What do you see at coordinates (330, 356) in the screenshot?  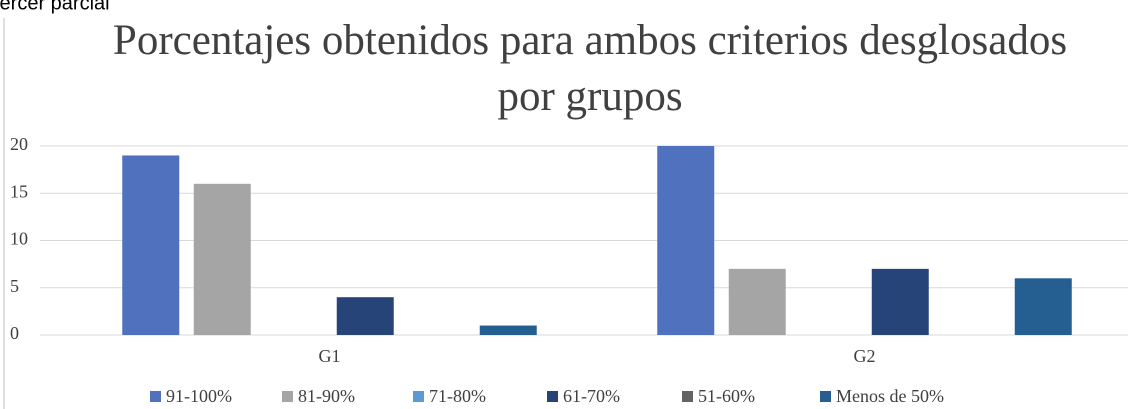 I see `x-tick-label: G1` at bounding box center [330, 356].